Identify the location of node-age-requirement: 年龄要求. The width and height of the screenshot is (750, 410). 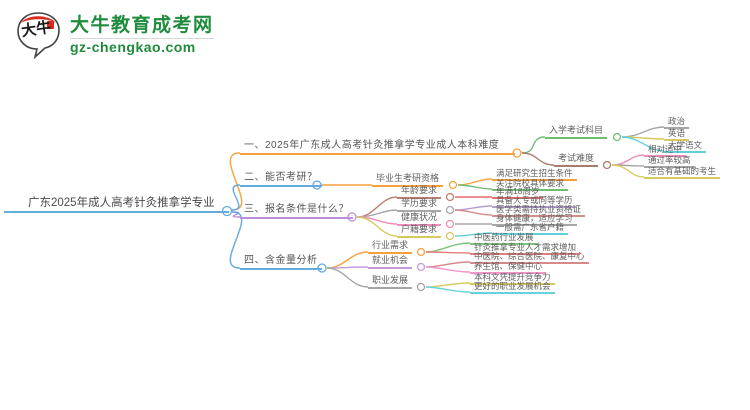
(419, 192).